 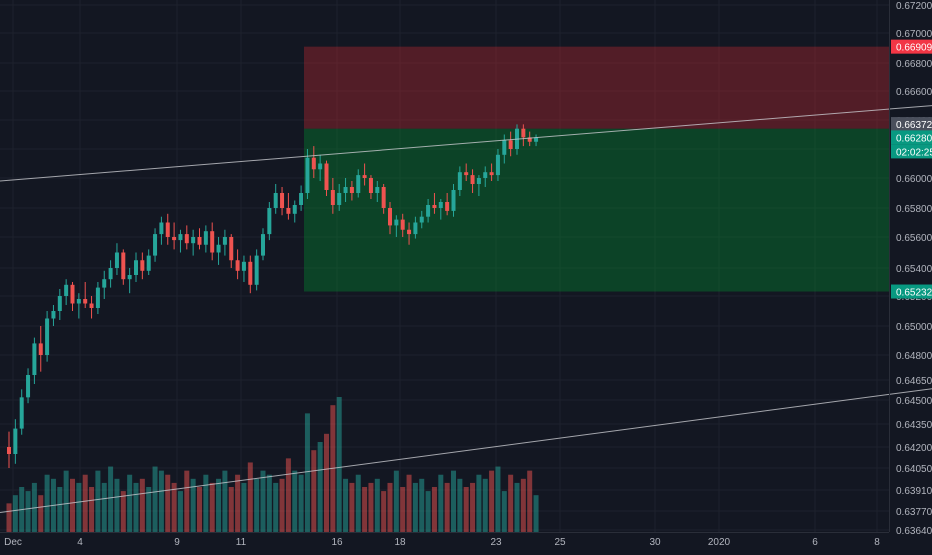 What do you see at coordinates (914, 512) in the screenshot?
I see `y-tick-label: 0.63770` at bounding box center [914, 512].